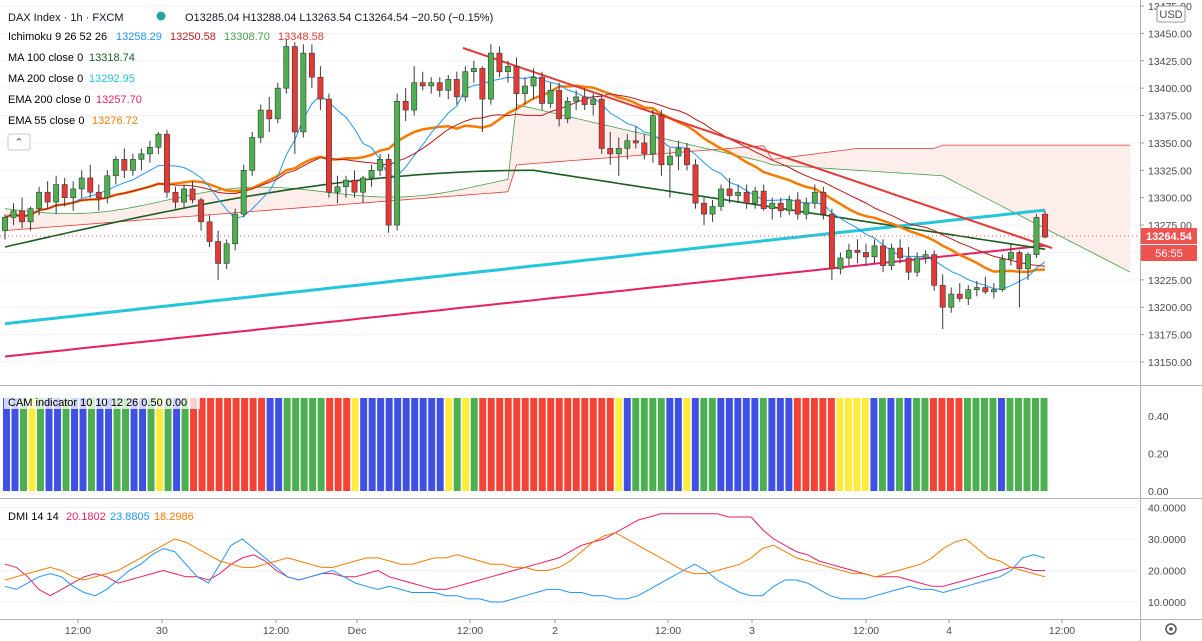 The height and width of the screenshot is (641, 1202). What do you see at coordinates (57, 37) in the screenshot?
I see `indicator-name: Ichimoku 9 26 52 26` at bounding box center [57, 37].